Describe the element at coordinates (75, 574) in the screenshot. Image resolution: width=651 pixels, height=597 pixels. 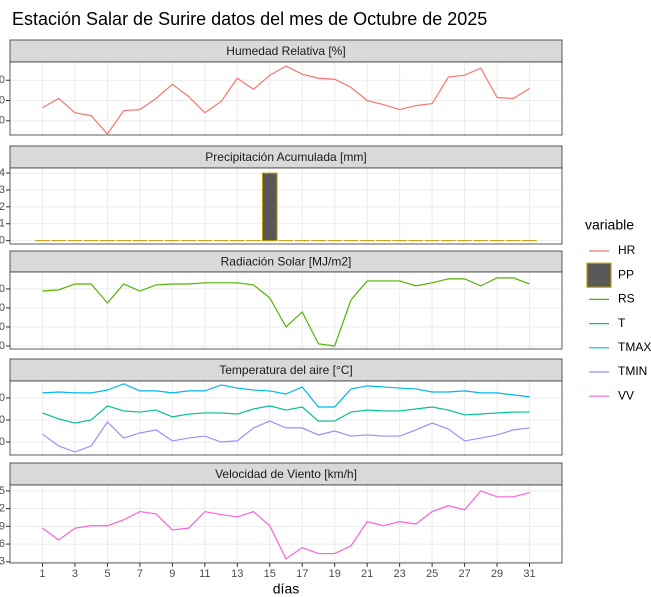
I see `x-tick-label: 3` at that location.